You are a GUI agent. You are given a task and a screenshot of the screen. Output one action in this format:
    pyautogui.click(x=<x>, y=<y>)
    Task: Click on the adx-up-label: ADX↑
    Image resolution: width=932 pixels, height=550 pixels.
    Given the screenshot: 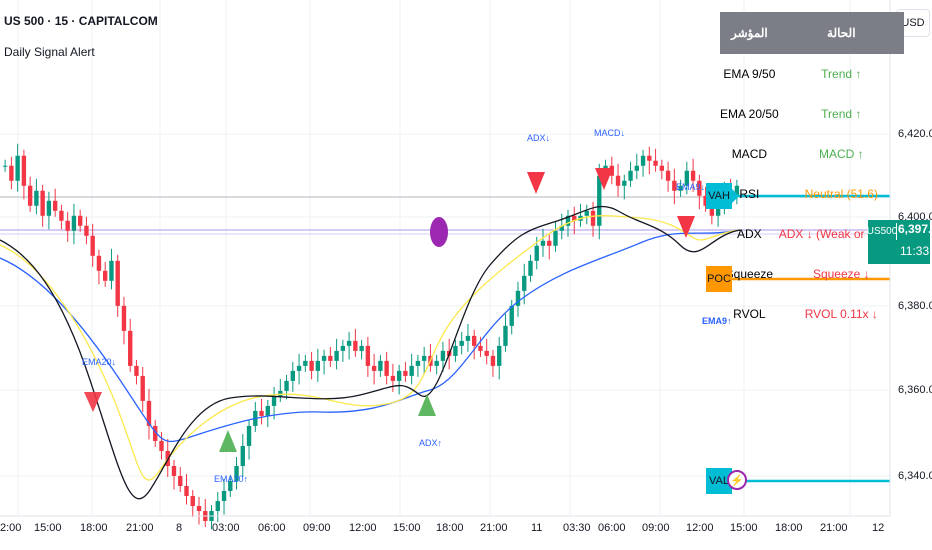 What is the action you would take?
    pyautogui.click(x=431, y=443)
    